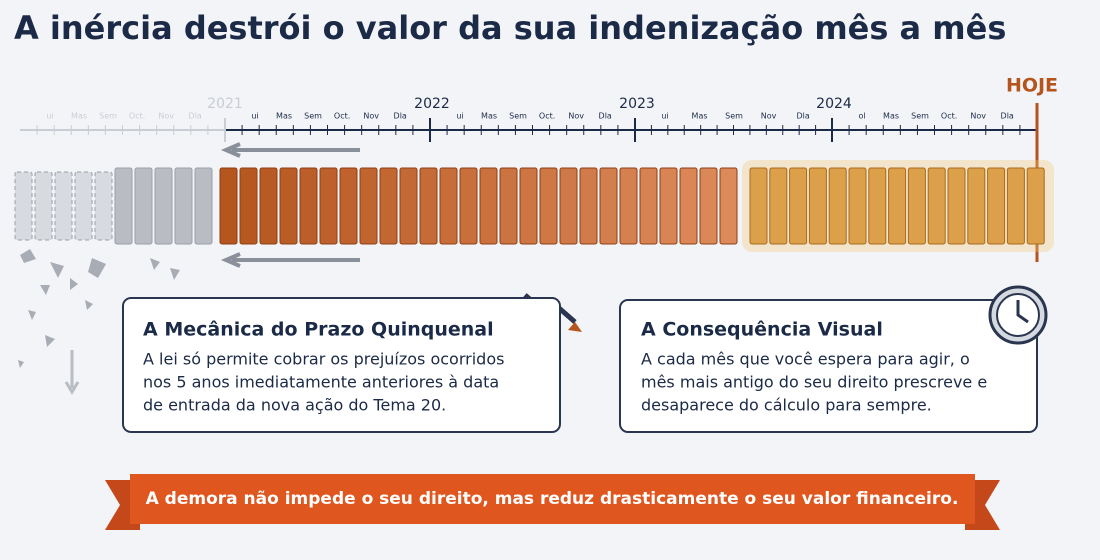 This screenshot has width=1100, height=560. What do you see at coordinates (762, 330) in the screenshot?
I see `card-title: A Consequência Visual` at bounding box center [762, 330].